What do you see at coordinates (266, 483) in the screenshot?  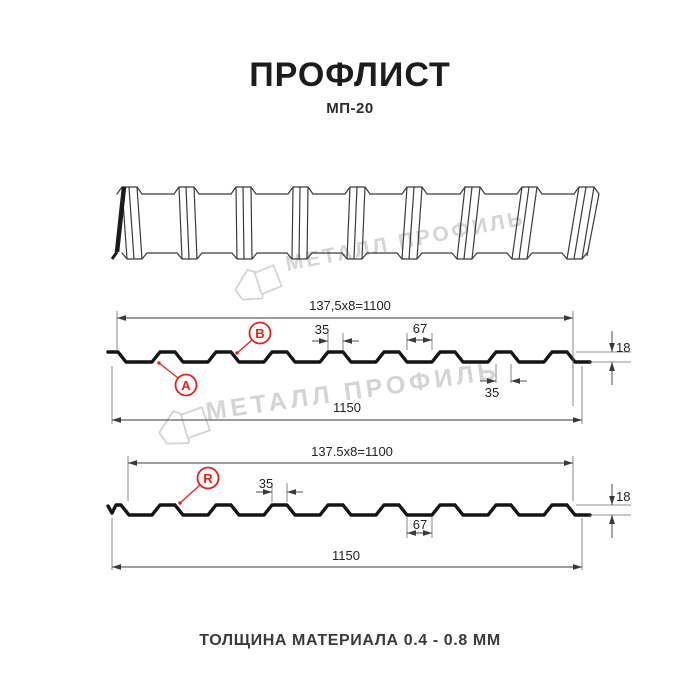 I see `dim-rib-top-r: 35` at bounding box center [266, 483].